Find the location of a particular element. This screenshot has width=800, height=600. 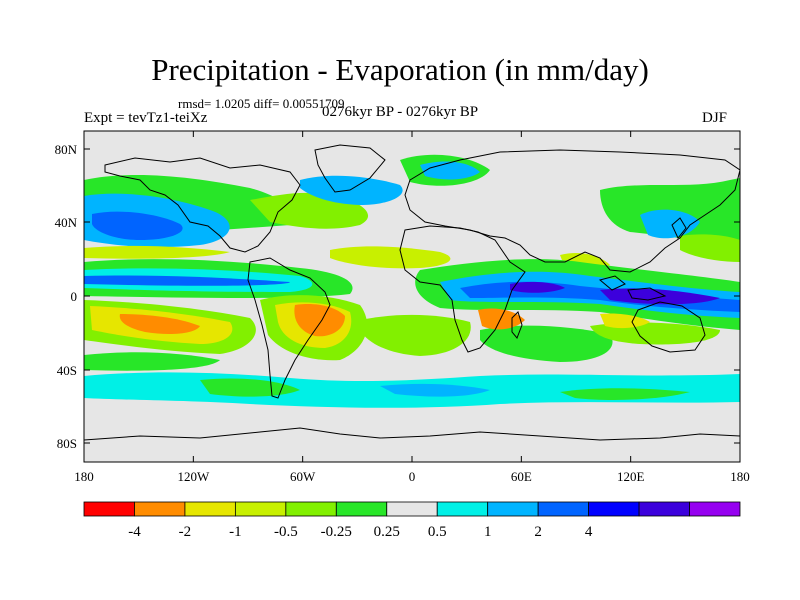

lon-tick-label: 60E is located at coordinates (521, 476).